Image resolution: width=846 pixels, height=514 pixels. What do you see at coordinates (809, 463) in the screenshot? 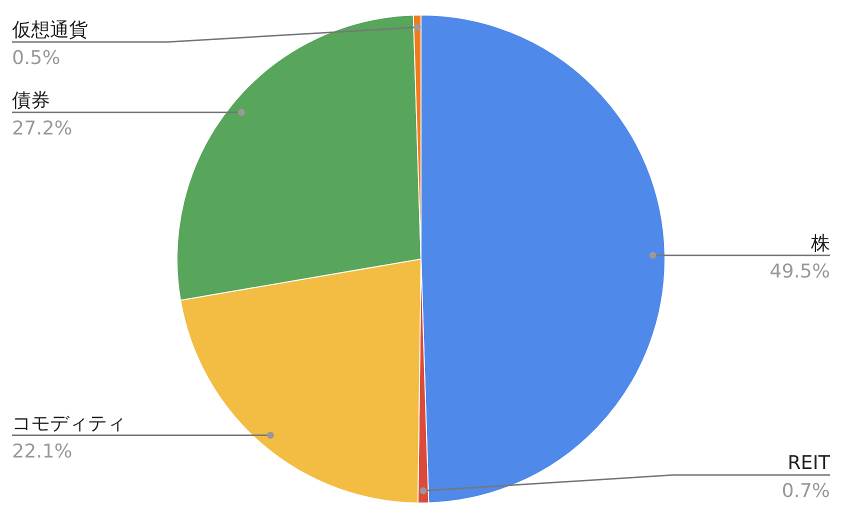
I see `slice-label: REIT` at bounding box center [809, 463].